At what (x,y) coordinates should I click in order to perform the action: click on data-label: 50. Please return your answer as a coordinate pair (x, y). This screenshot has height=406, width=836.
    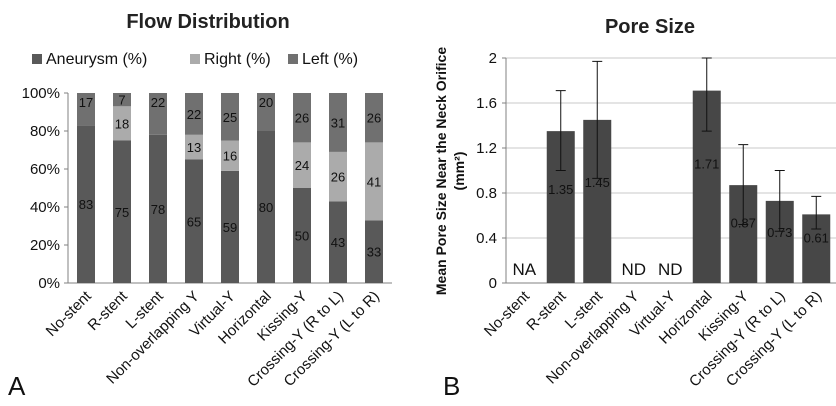
    Looking at the image, I should click on (302, 236).